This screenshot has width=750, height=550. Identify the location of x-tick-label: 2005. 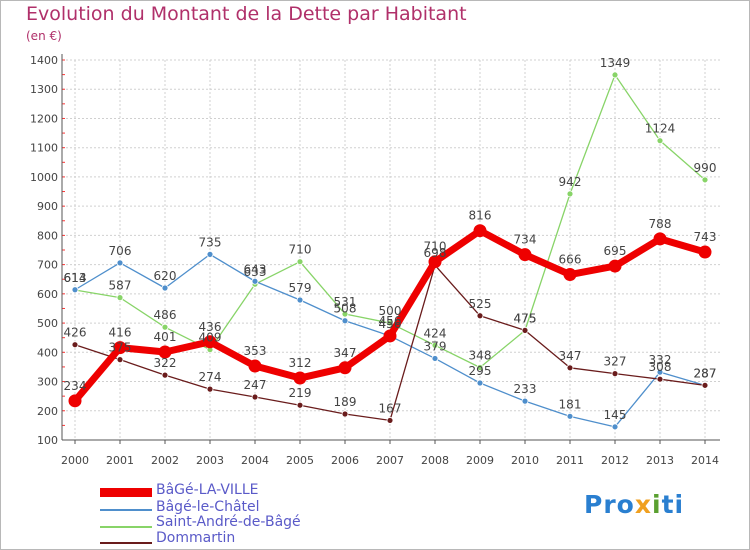
(300, 460).